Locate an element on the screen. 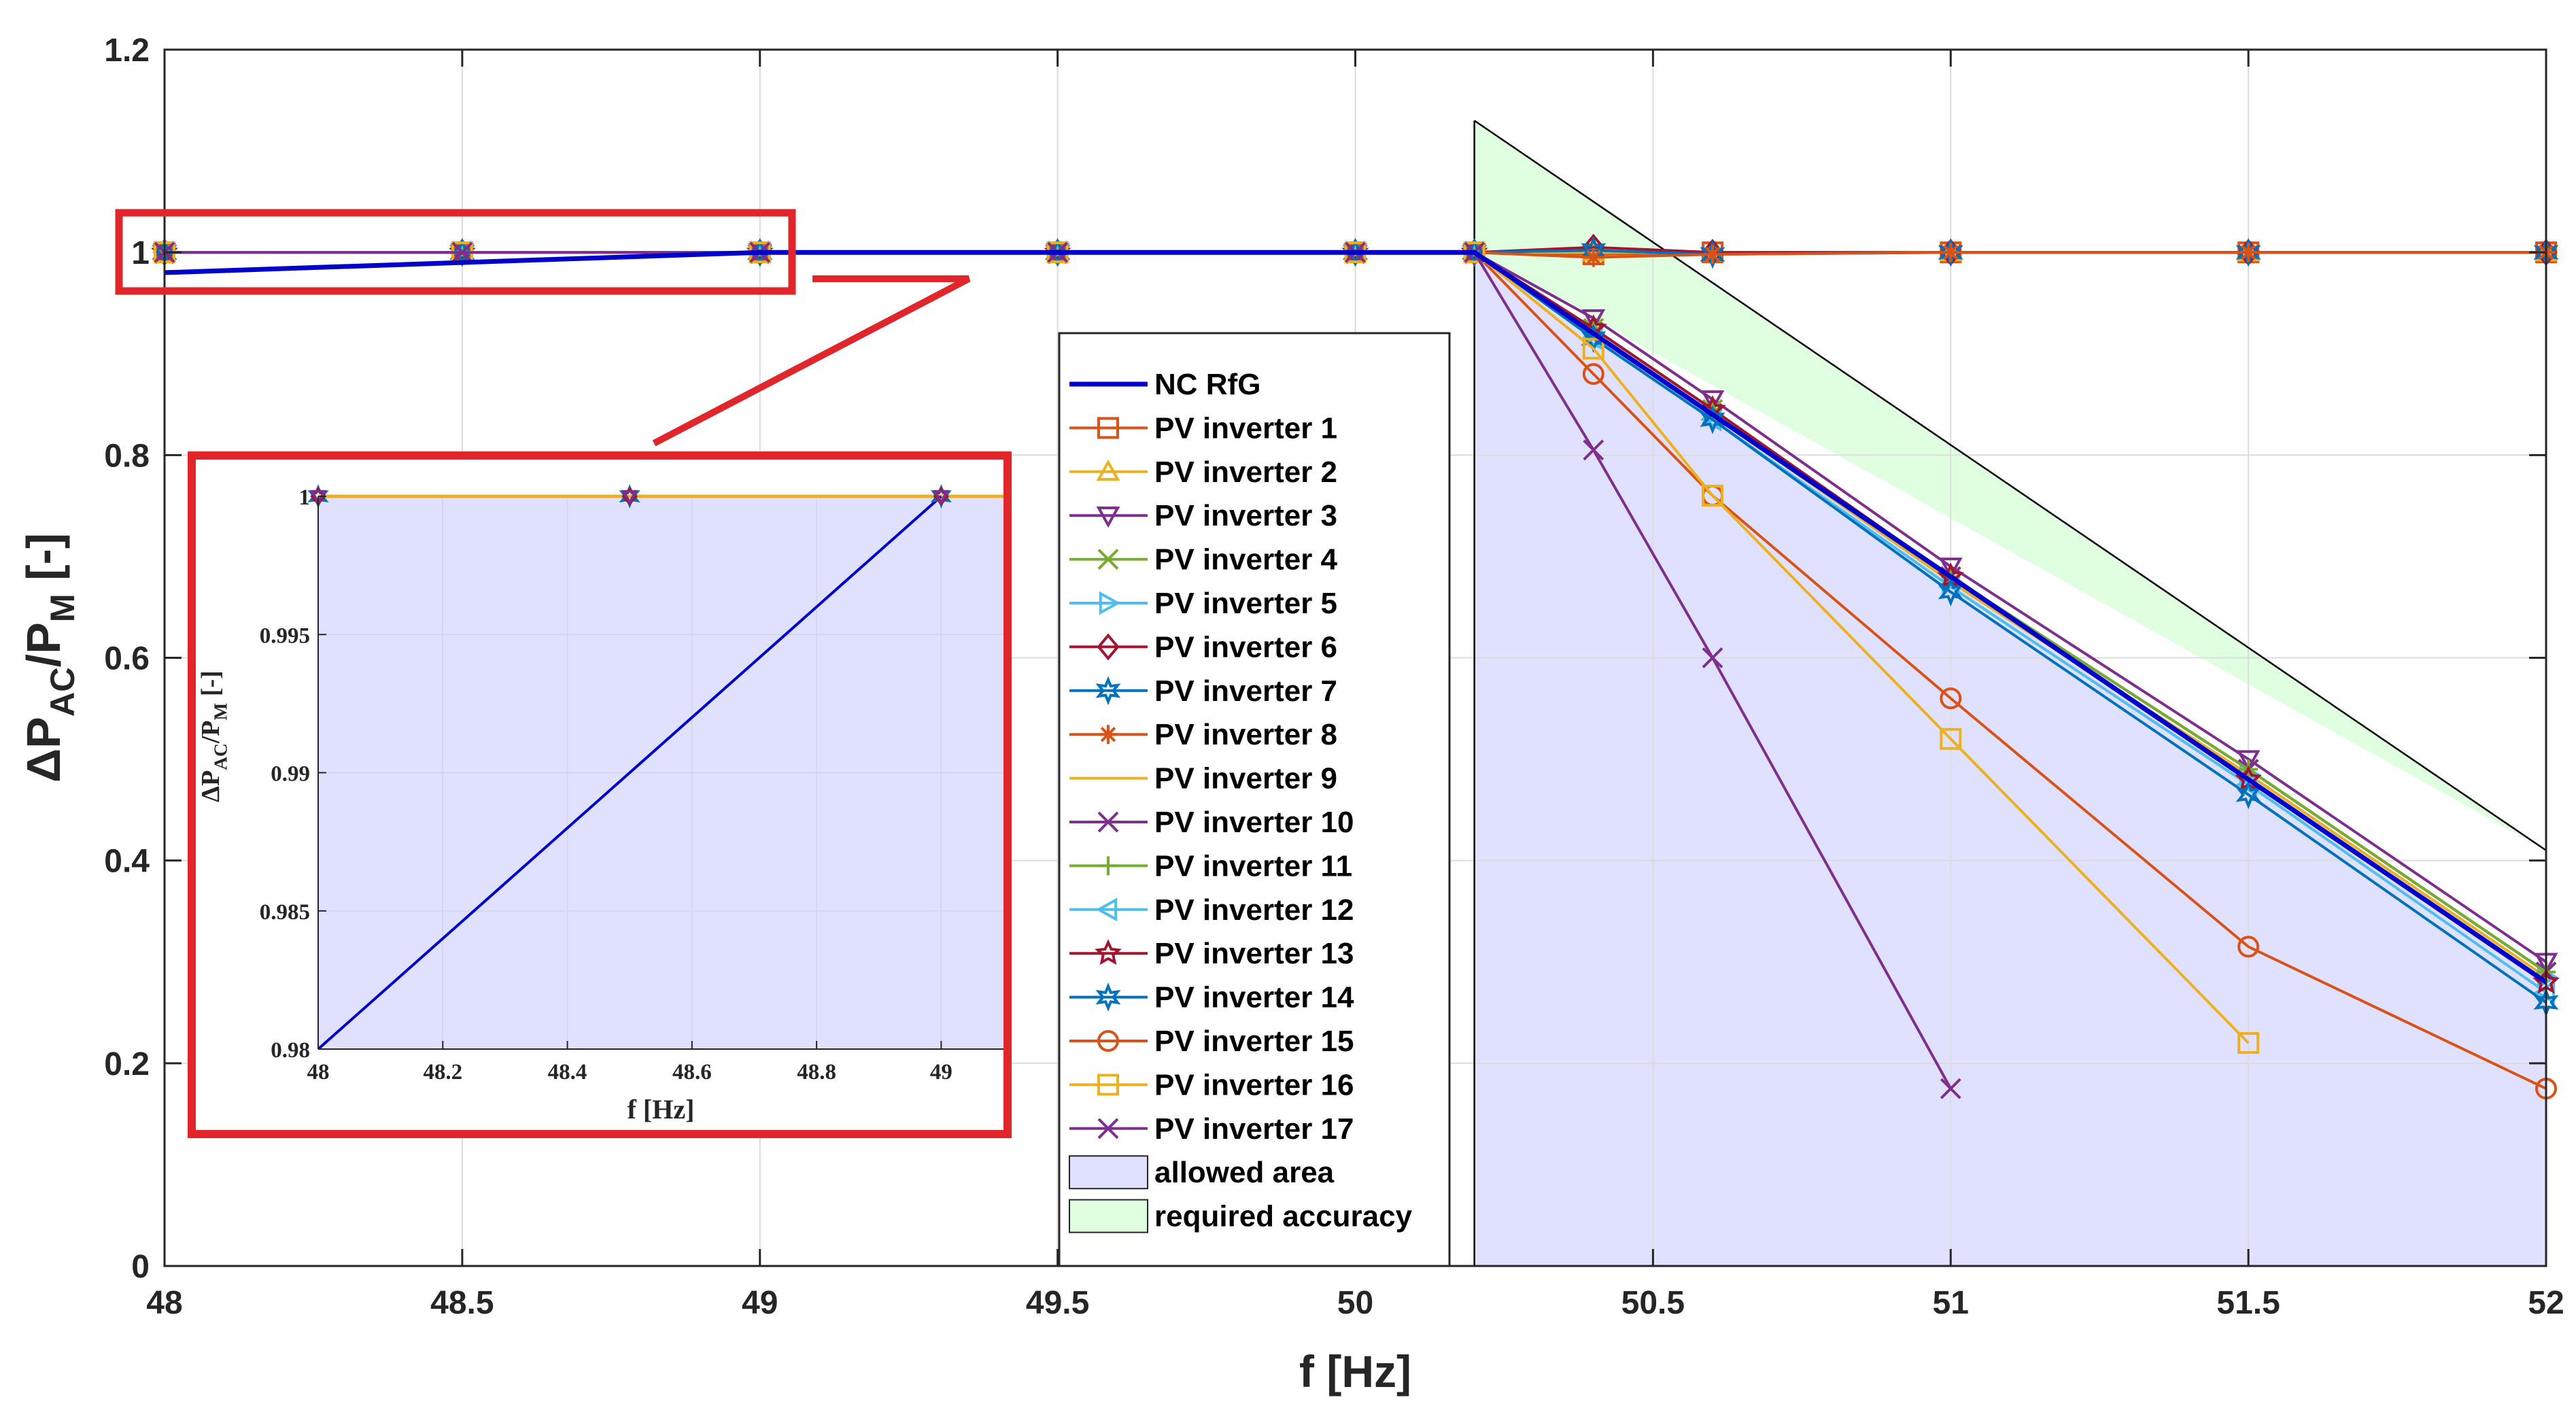 The image size is (2576, 1421). legend-entry: PV inverter 14 is located at coordinates (1211, 997).